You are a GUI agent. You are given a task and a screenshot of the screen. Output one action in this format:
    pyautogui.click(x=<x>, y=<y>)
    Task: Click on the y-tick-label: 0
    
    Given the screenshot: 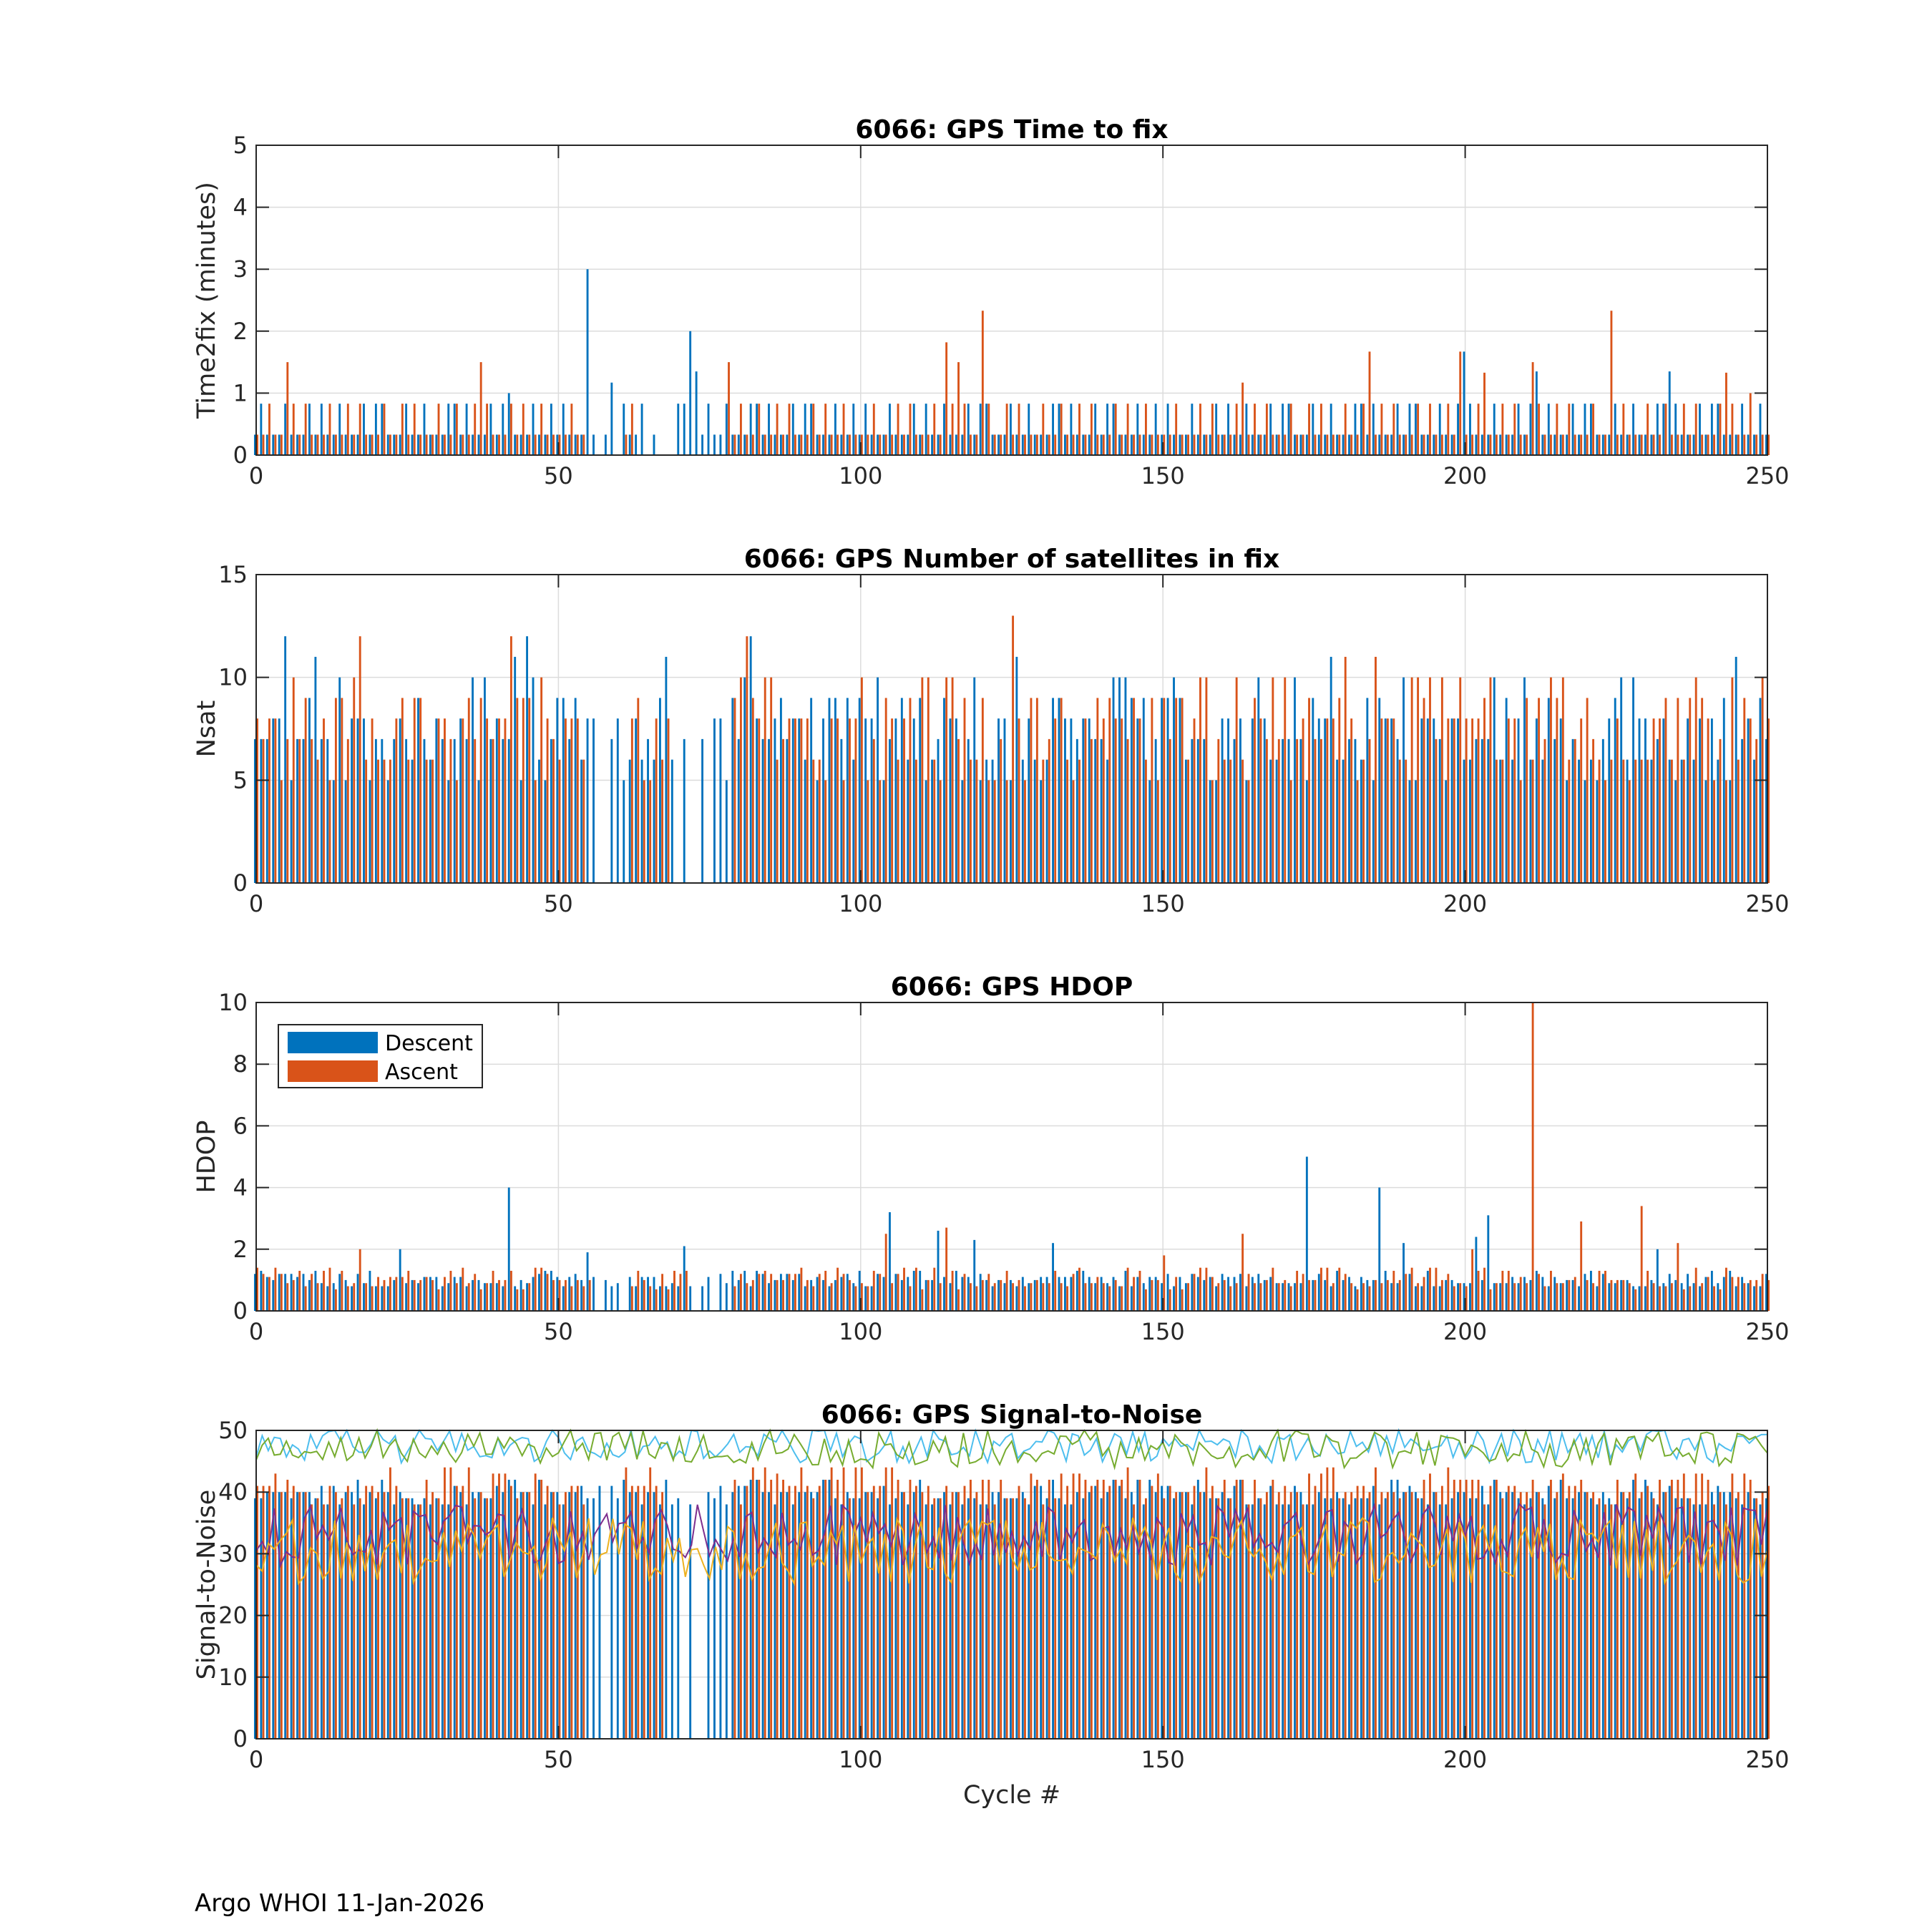 What is the action you would take?
    pyautogui.click(x=240, y=883)
    